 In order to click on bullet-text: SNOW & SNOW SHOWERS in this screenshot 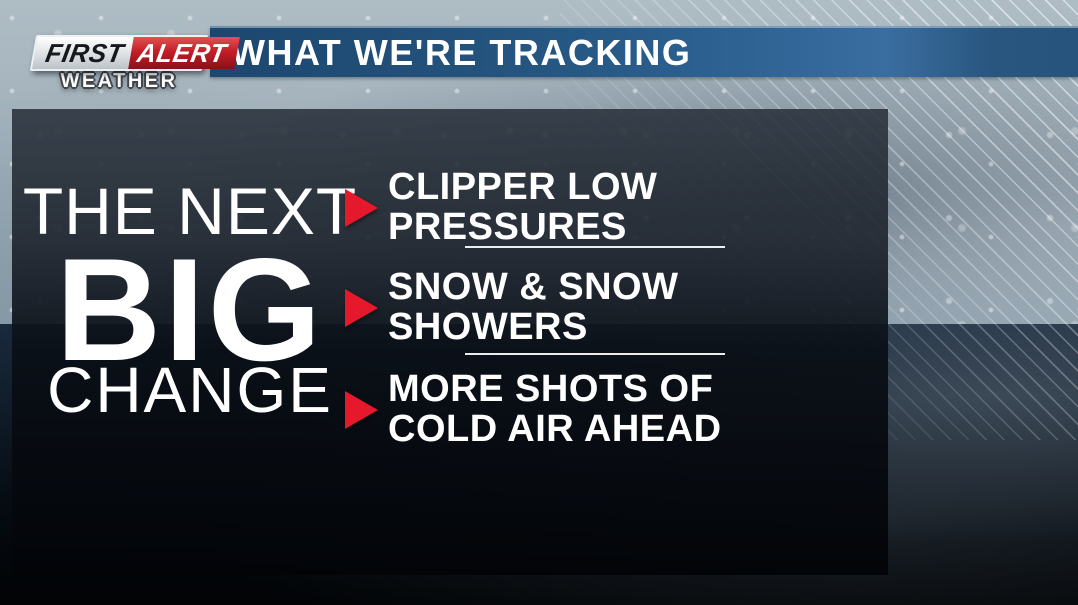, I will do `click(533, 307)`.